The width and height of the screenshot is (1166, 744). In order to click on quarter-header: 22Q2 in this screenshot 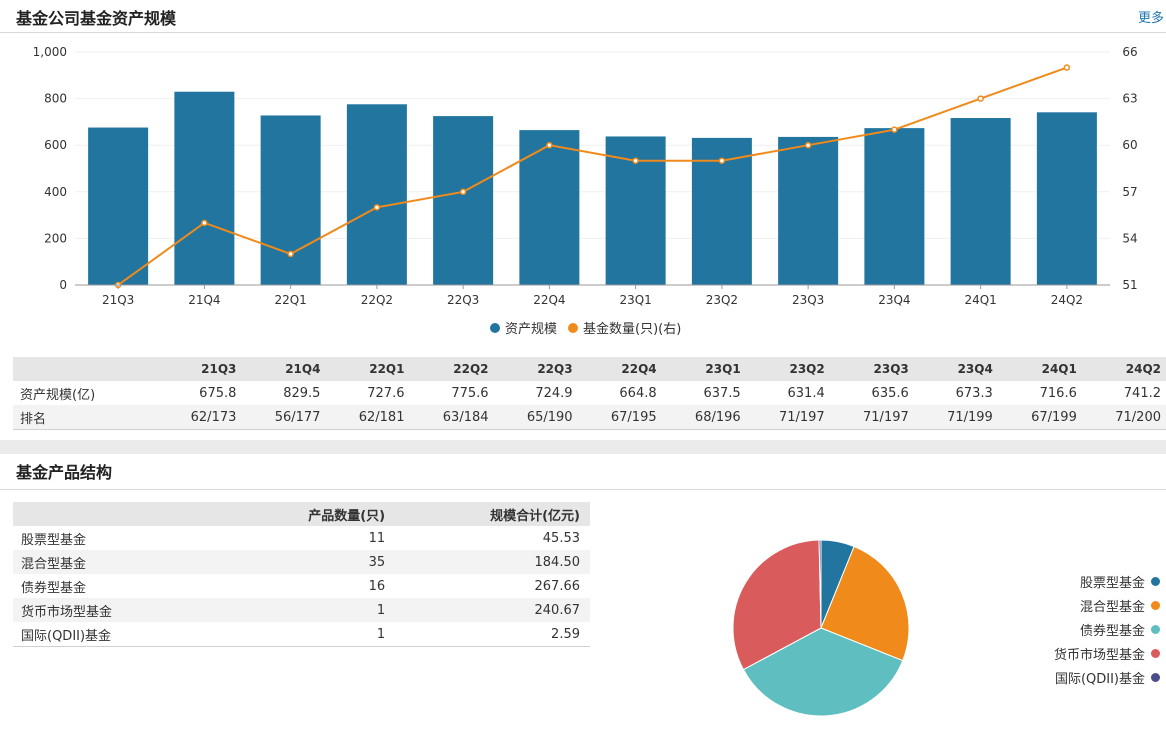, I will do `click(451, 369)`.